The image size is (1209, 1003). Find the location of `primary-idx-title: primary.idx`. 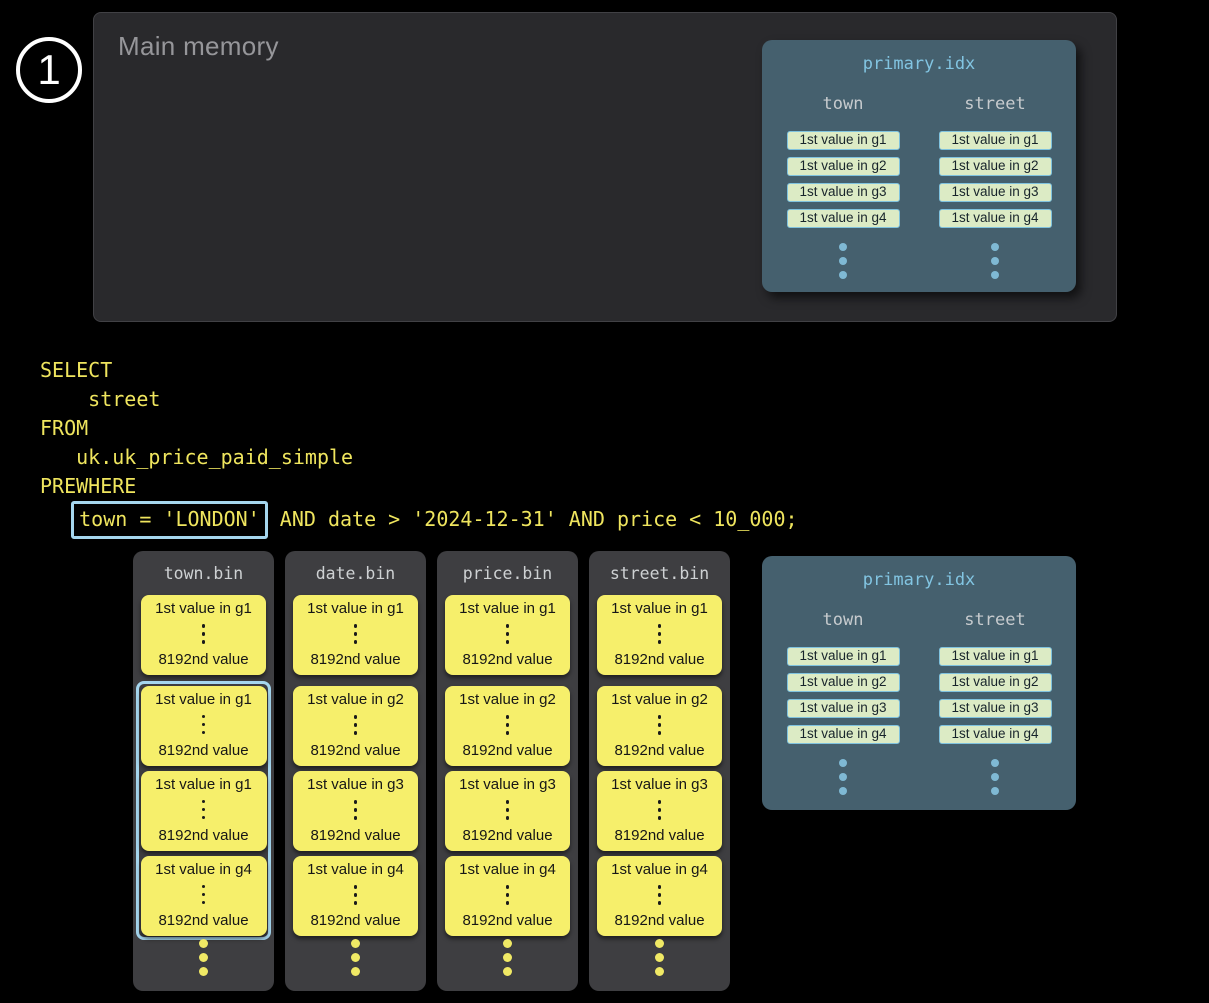

primary-idx-title: primary.idx is located at coordinates (919, 64).